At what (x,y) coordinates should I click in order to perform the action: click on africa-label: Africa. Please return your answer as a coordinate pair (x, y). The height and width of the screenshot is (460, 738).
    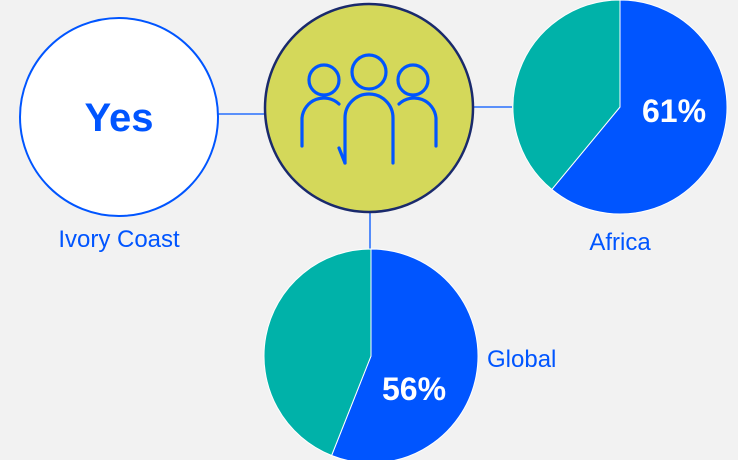
    Looking at the image, I should click on (620, 242).